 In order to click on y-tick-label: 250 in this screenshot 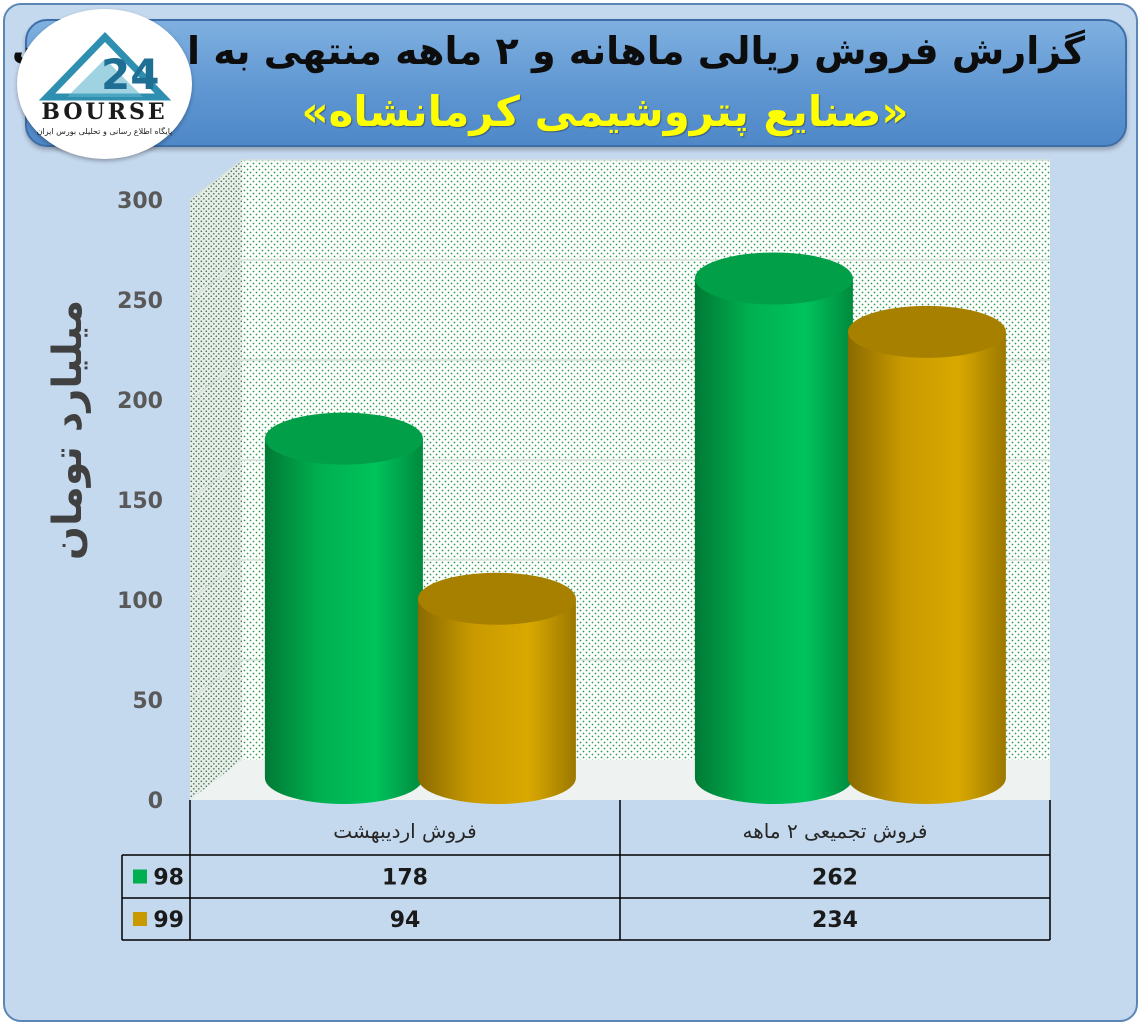, I will do `click(140, 301)`.